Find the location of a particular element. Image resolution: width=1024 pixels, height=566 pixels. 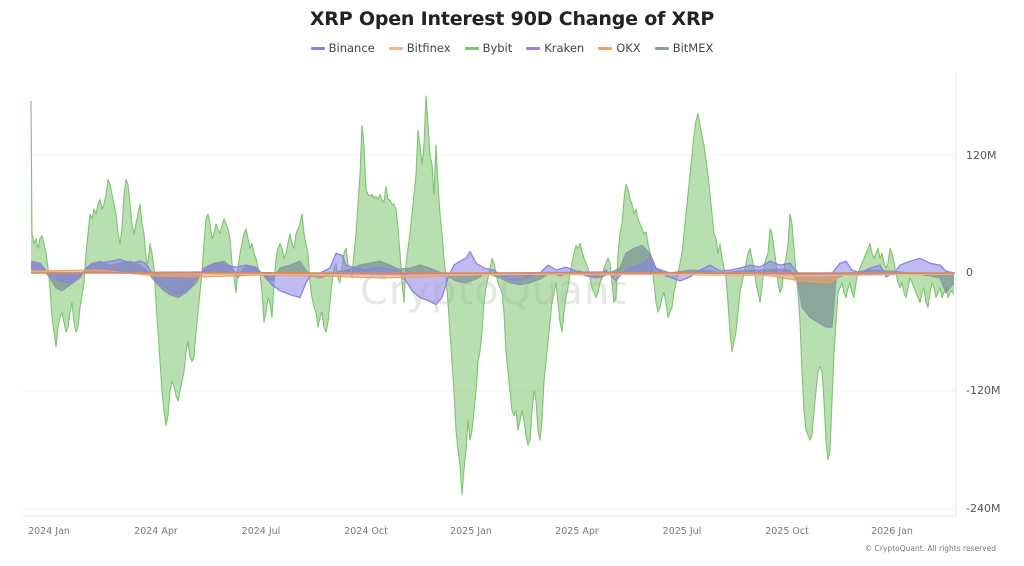

chart-title: XRP Open Interest 90D Change of XRP is located at coordinates (512, 19).